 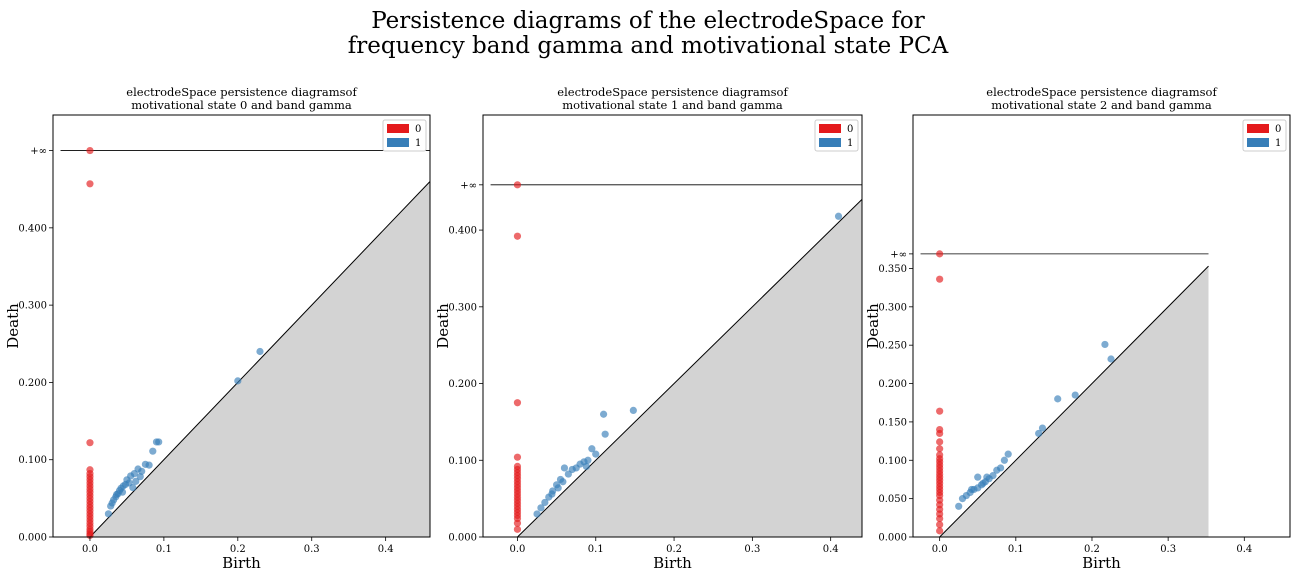 I want to click on y-tick-label: 0.250, so click(x=892, y=346).